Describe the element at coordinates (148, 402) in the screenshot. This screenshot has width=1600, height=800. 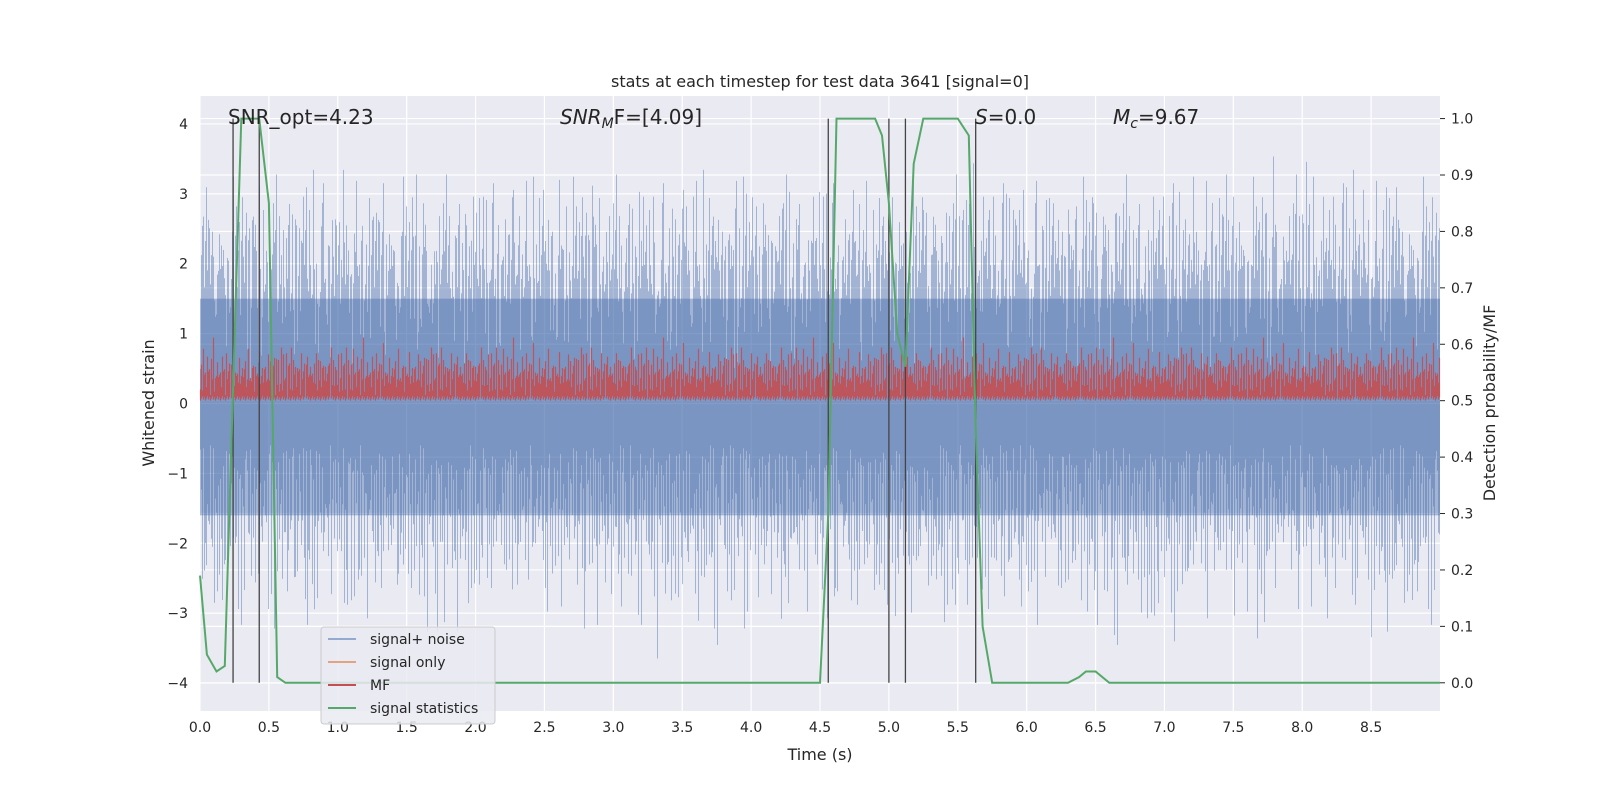
I see `y-left-axis-label: Whitened strain` at that location.